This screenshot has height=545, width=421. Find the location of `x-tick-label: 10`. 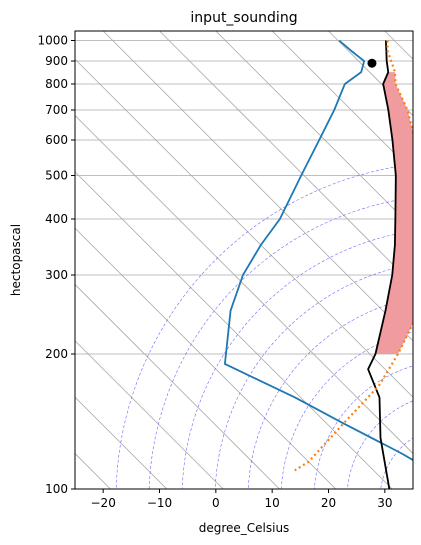

x-tick-label: 10 is located at coordinates (272, 503).